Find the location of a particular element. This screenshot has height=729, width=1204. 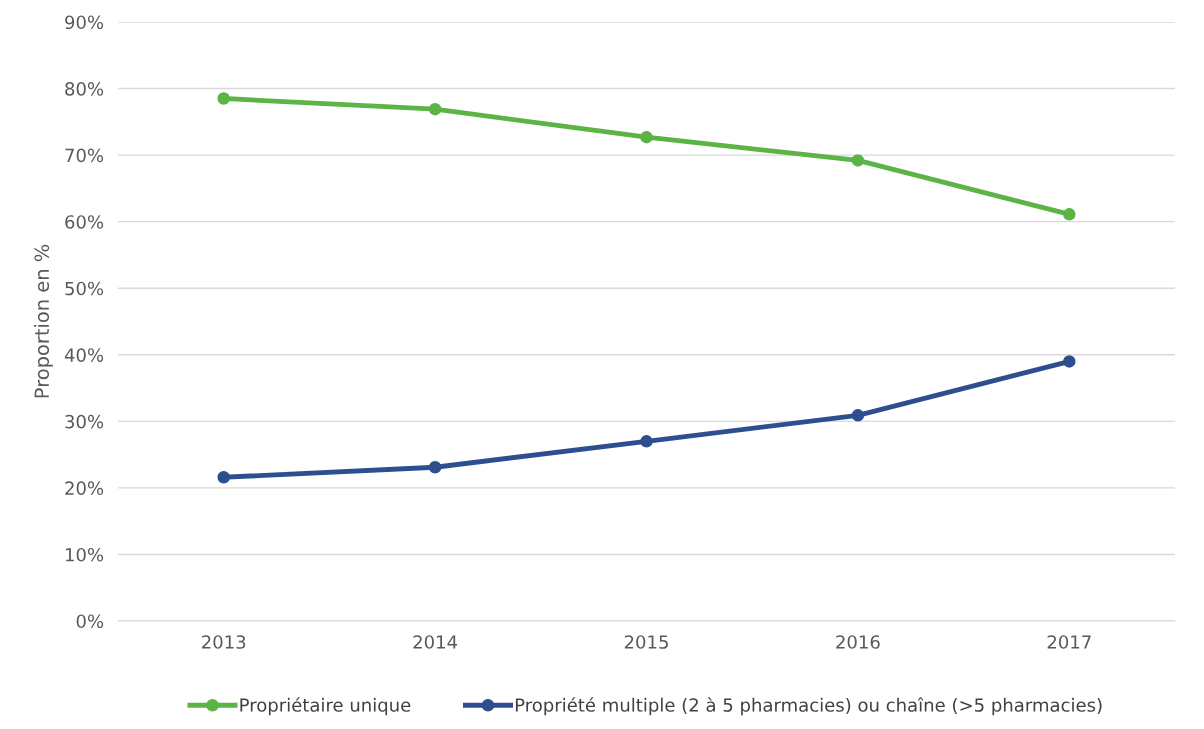

y-tick-label: 90% is located at coordinates (84, 22).